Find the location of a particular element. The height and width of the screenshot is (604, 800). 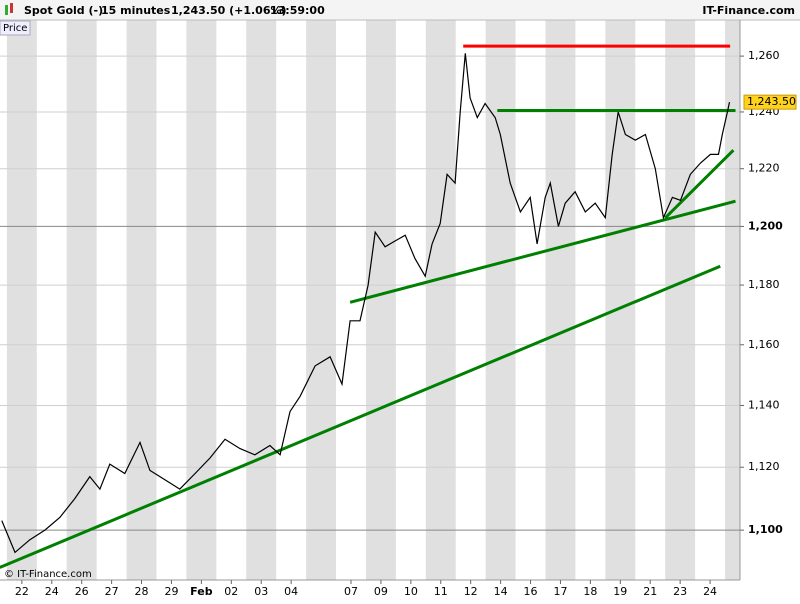

last-price-box is located at coordinates (770, 102).